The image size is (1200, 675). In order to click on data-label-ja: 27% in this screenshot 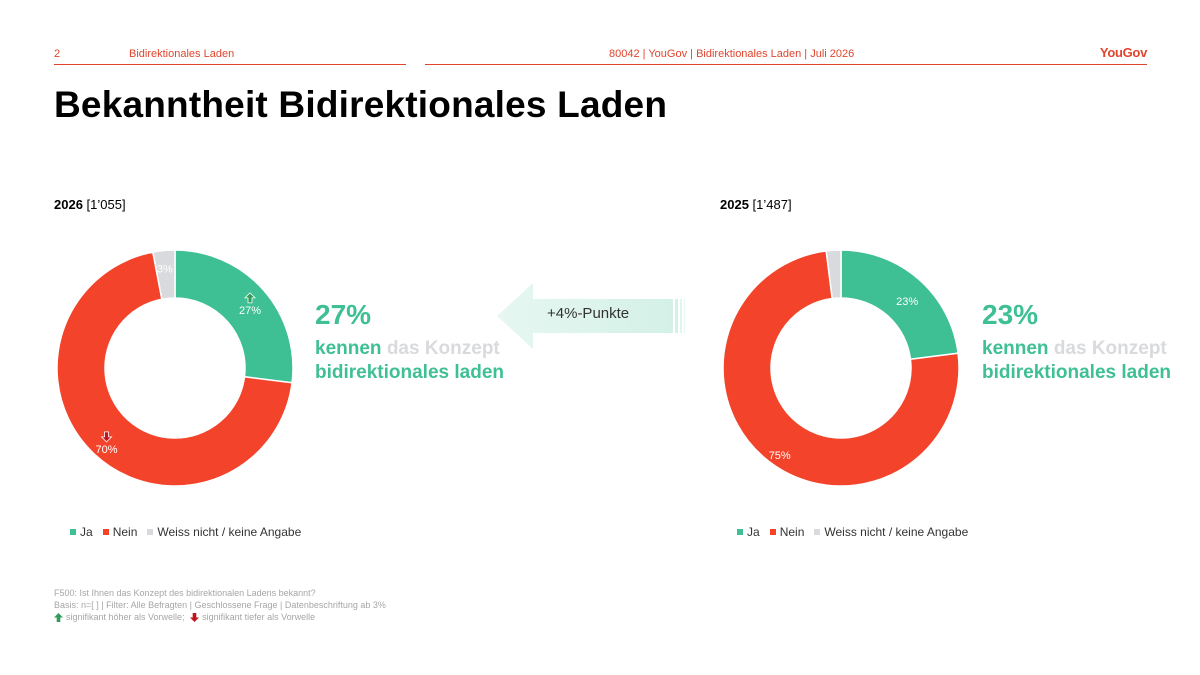, I will do `click(250, 311)`.